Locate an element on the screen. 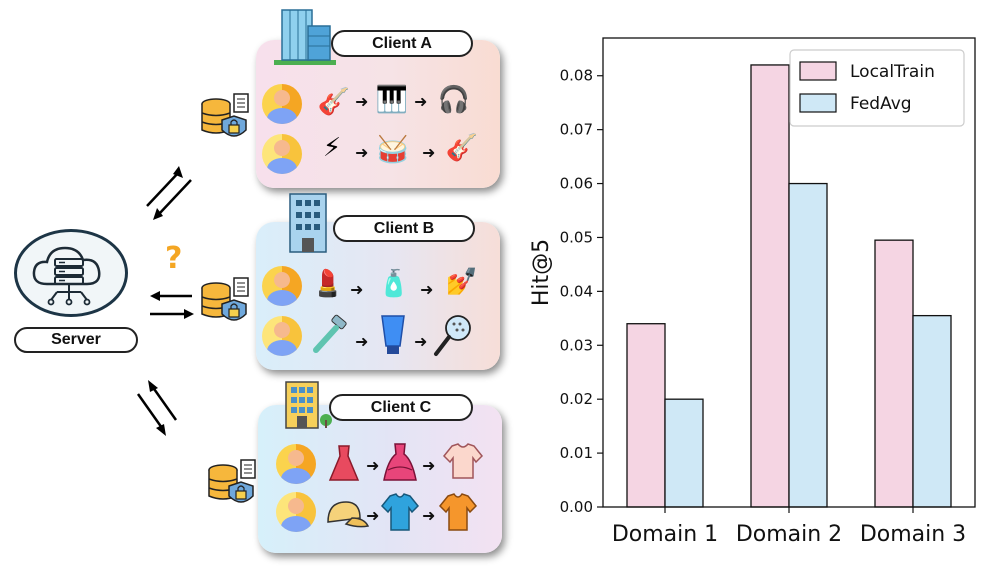 This screenshot has height=569, width=981. makeup-kit-icon: 💅 is located at coordinates (462, 282).